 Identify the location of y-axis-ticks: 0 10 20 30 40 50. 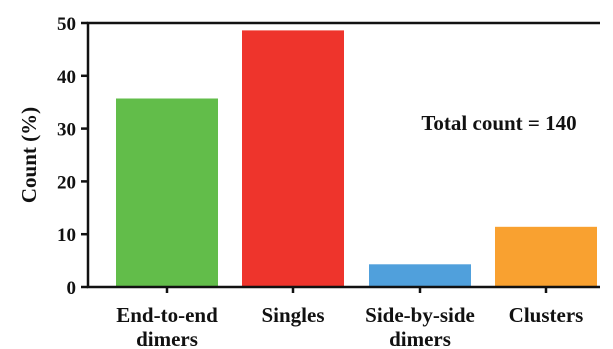
(72, 156).